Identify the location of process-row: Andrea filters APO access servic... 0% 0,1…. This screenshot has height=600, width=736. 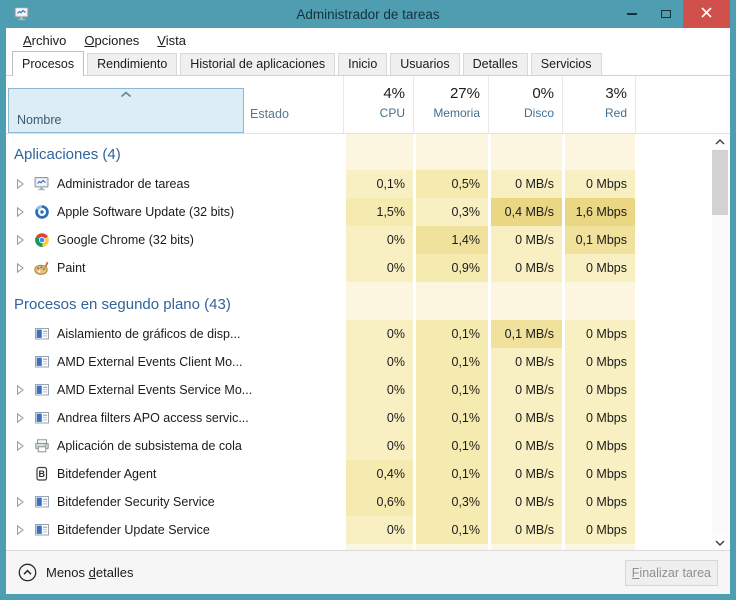
(368, 418).